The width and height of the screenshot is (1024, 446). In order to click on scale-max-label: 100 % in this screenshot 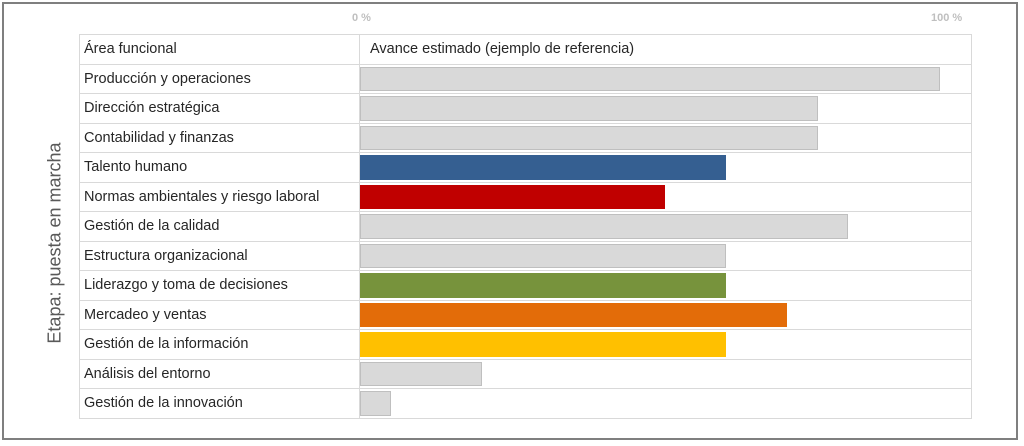, I will do `click(947, 18)`.